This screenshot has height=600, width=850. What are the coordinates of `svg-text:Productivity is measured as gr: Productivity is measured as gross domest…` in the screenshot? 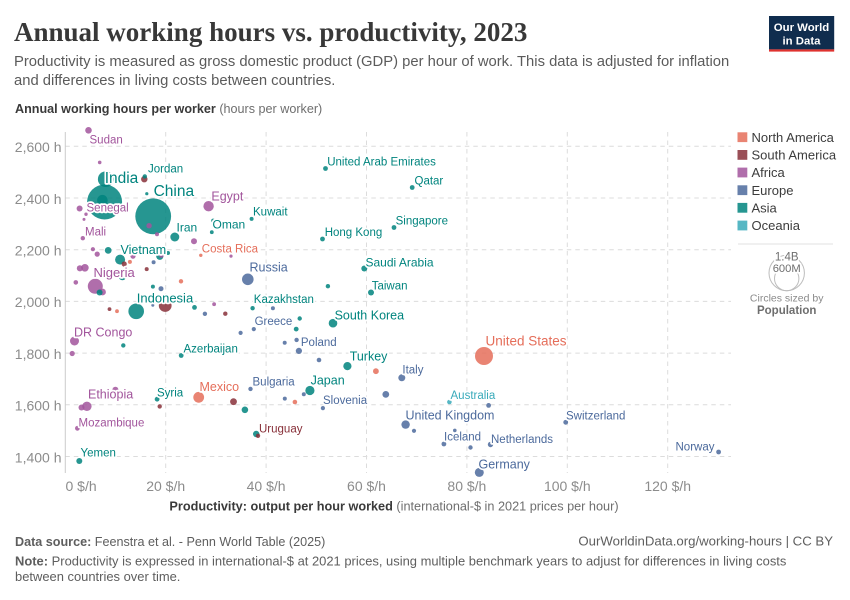 It's located at (371, 62).